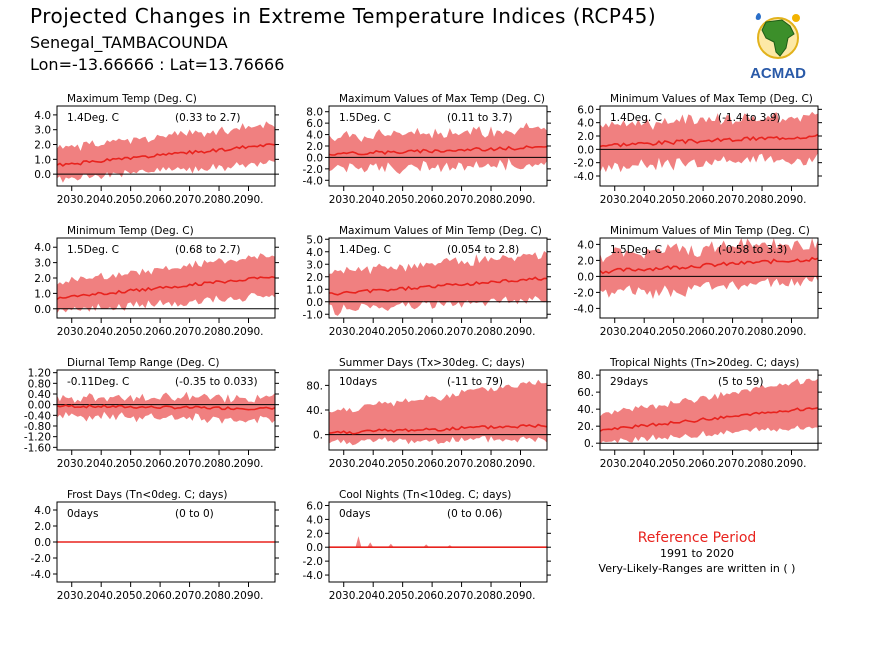 Image resolution: width=879 pixels, height=659 pixels. I want to click on reference-note: Very-Likely-Ranges are written in ( ), so click(697, 568).